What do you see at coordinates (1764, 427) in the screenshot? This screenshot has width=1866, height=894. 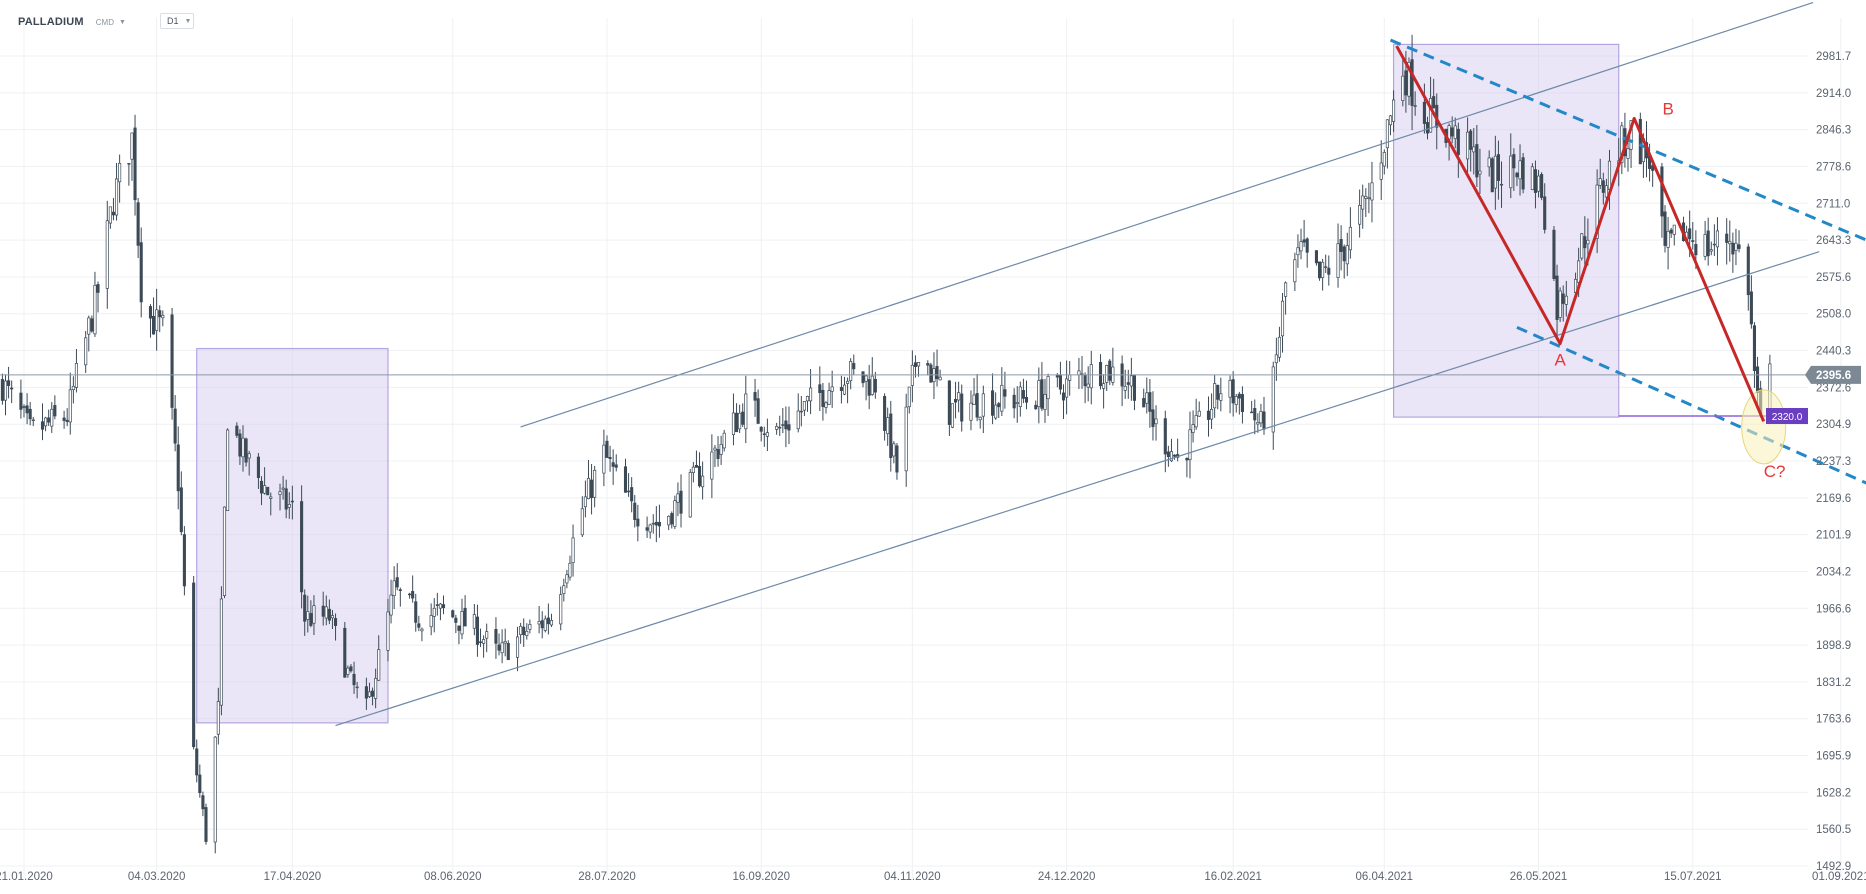 I see `highlight-ellipse` at bounding box center [1764, 427].